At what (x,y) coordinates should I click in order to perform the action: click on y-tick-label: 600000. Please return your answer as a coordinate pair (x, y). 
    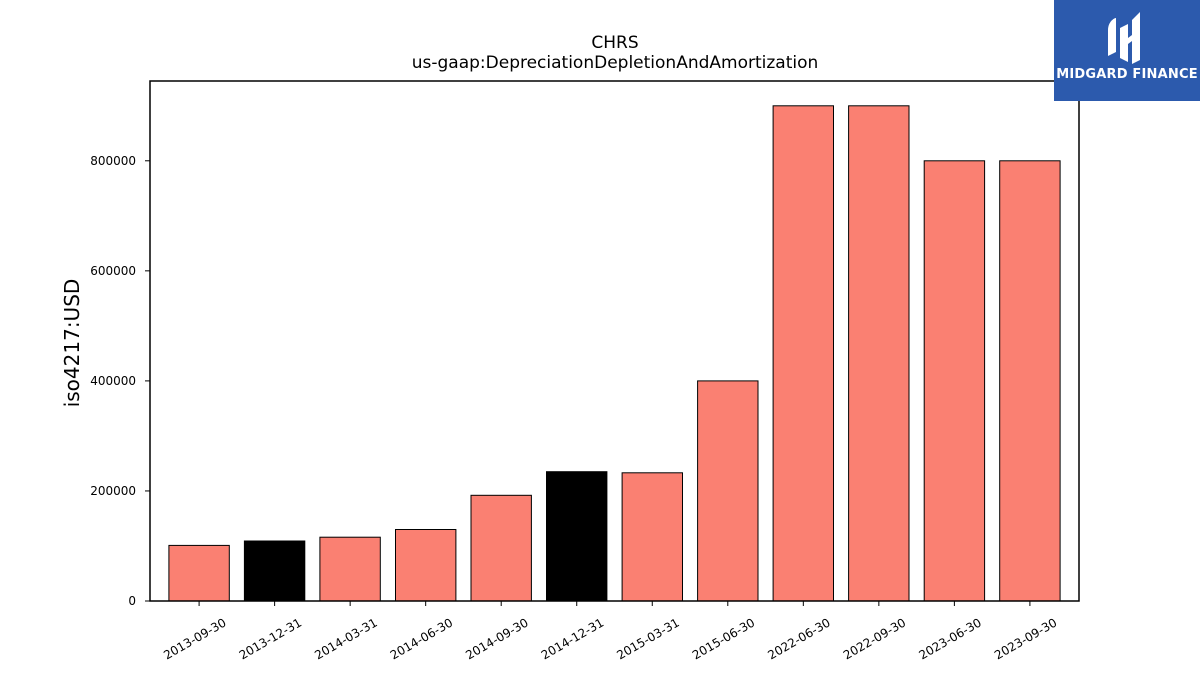
    Looking at the image, I should click on (113, 271).